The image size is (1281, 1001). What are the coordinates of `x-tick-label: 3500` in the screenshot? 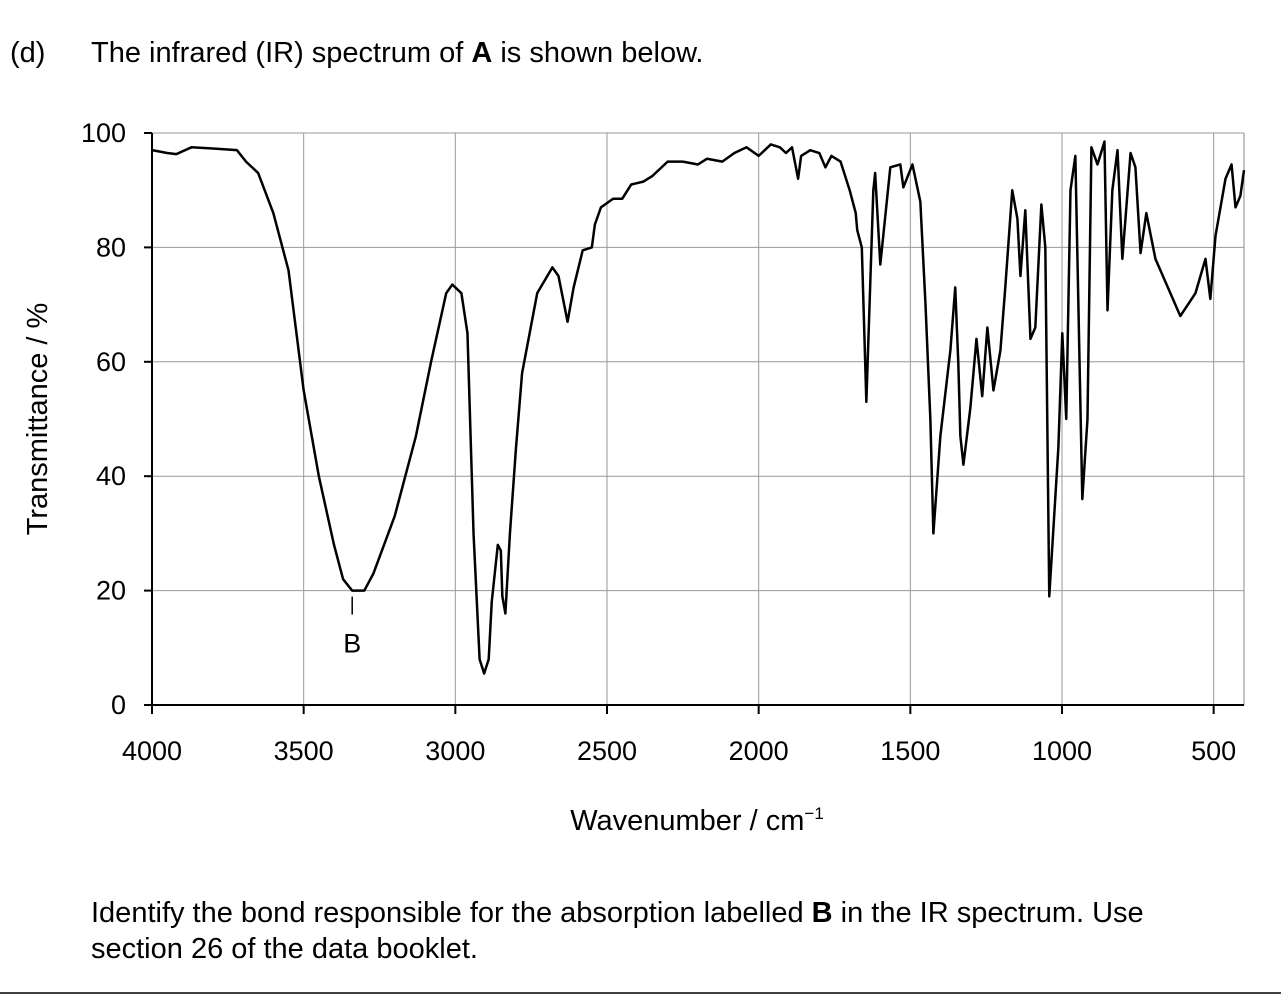 It's located at (304, 751).